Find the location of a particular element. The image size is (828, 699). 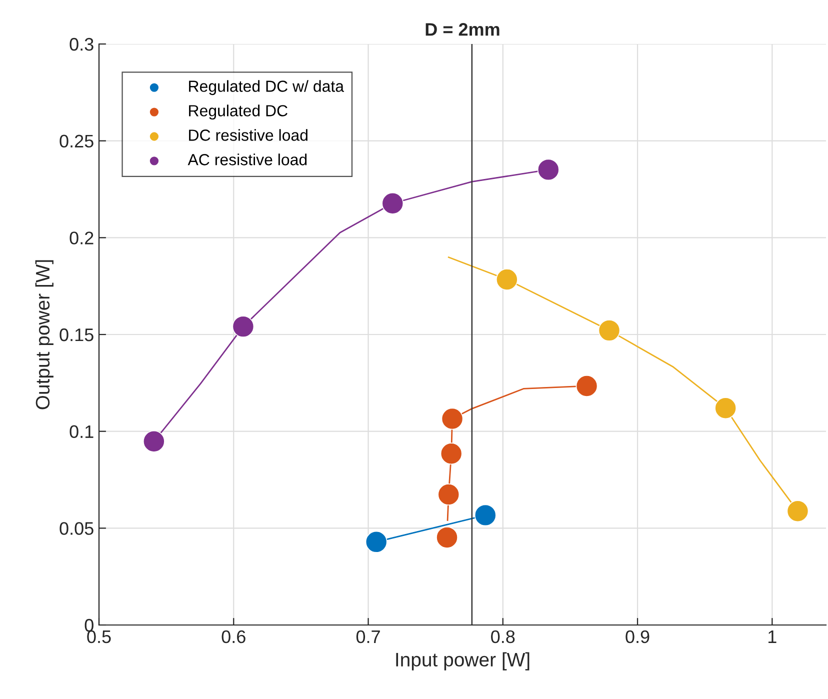

y-tick-label: 0.15 is located at coordinates (77, 335).